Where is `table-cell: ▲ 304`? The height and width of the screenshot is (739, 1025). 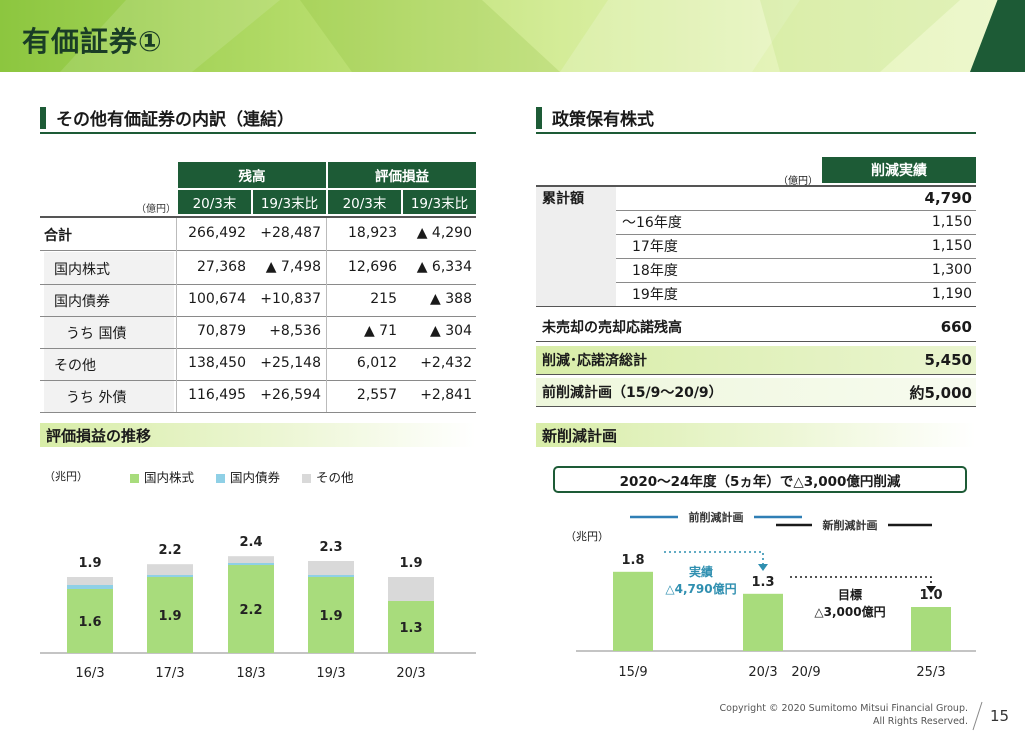 table-cell: ▲ 304 is located at coordinates (451, 331).